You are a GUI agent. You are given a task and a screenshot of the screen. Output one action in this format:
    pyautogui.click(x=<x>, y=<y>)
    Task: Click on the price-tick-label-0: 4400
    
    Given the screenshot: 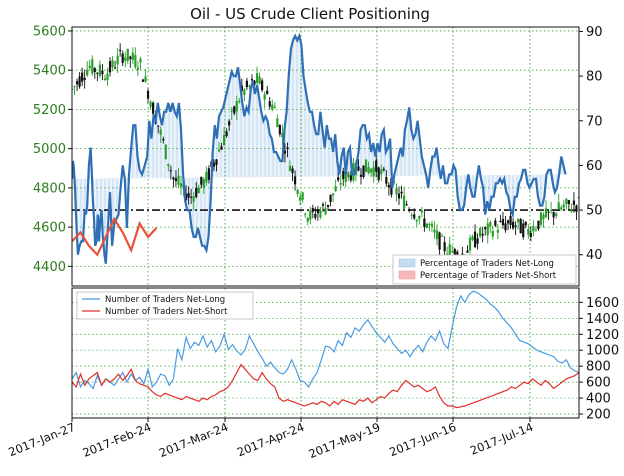 What is the action you would take?
    pyautogui.click(x=49, y=267)
    